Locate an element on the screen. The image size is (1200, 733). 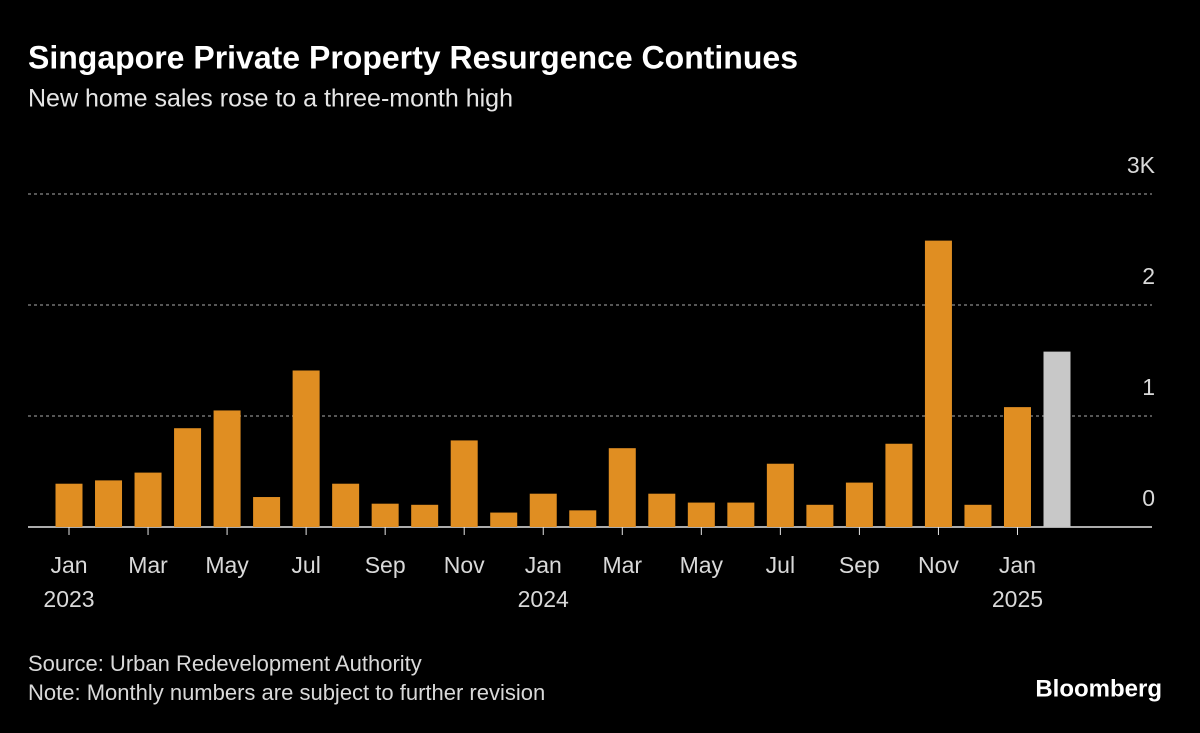
y-tick-label: 0 is located at coordinates (1148, 498).